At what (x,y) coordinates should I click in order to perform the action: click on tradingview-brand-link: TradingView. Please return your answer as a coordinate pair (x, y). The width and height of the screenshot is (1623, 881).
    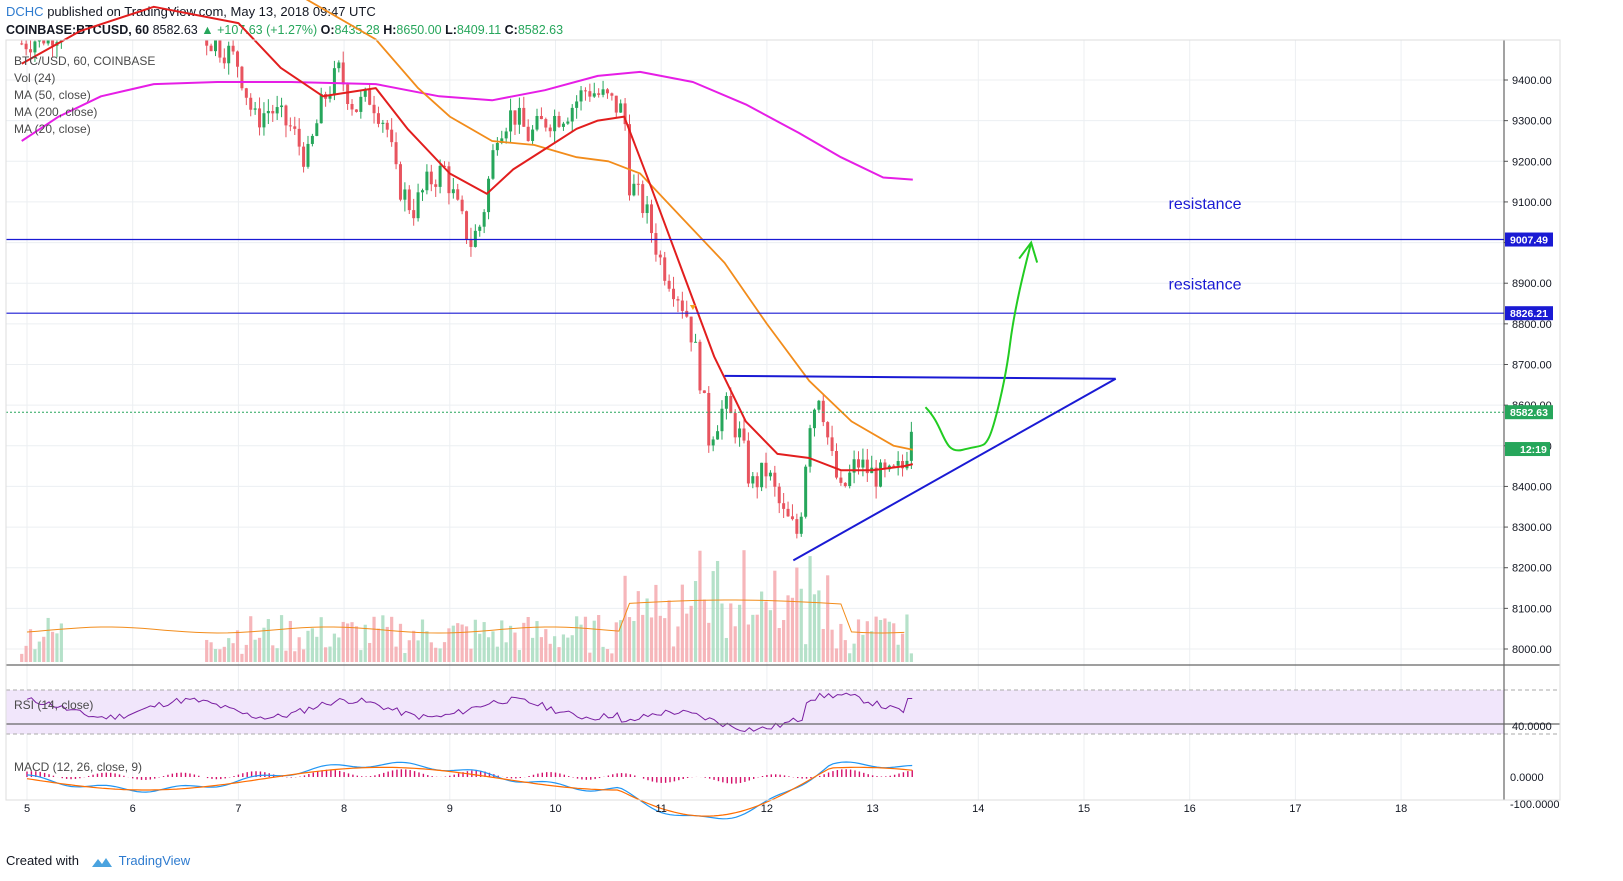
    Looking at the image, I should click on (154, 860).